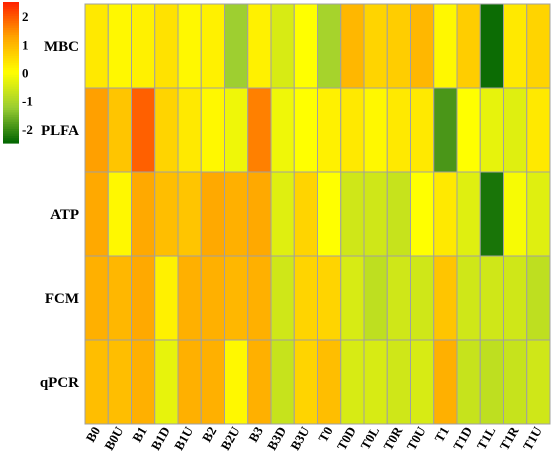 The width and height of the screenshot is (554, 462). What do you see at coordinates (259, 214) in the screenshot?
I see `cell-atp-b3` at bounding box center [259, 214].